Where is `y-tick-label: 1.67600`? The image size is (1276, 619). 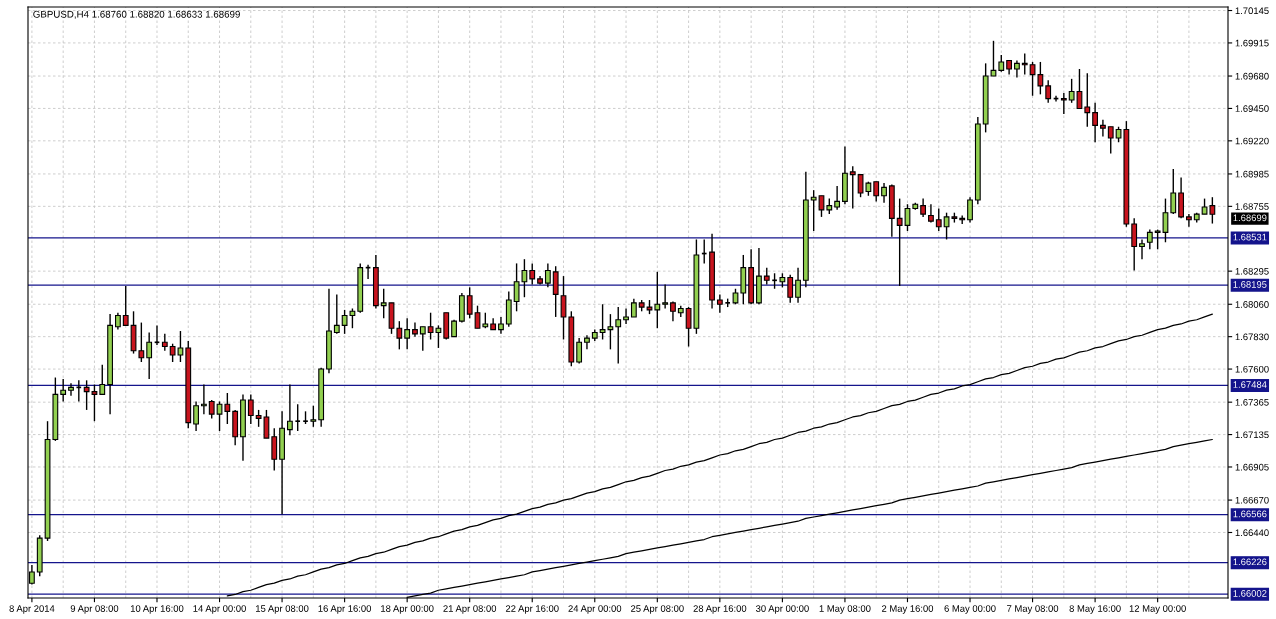
y-tick-label: 1.67600 is located at coordinates (1252, 369).